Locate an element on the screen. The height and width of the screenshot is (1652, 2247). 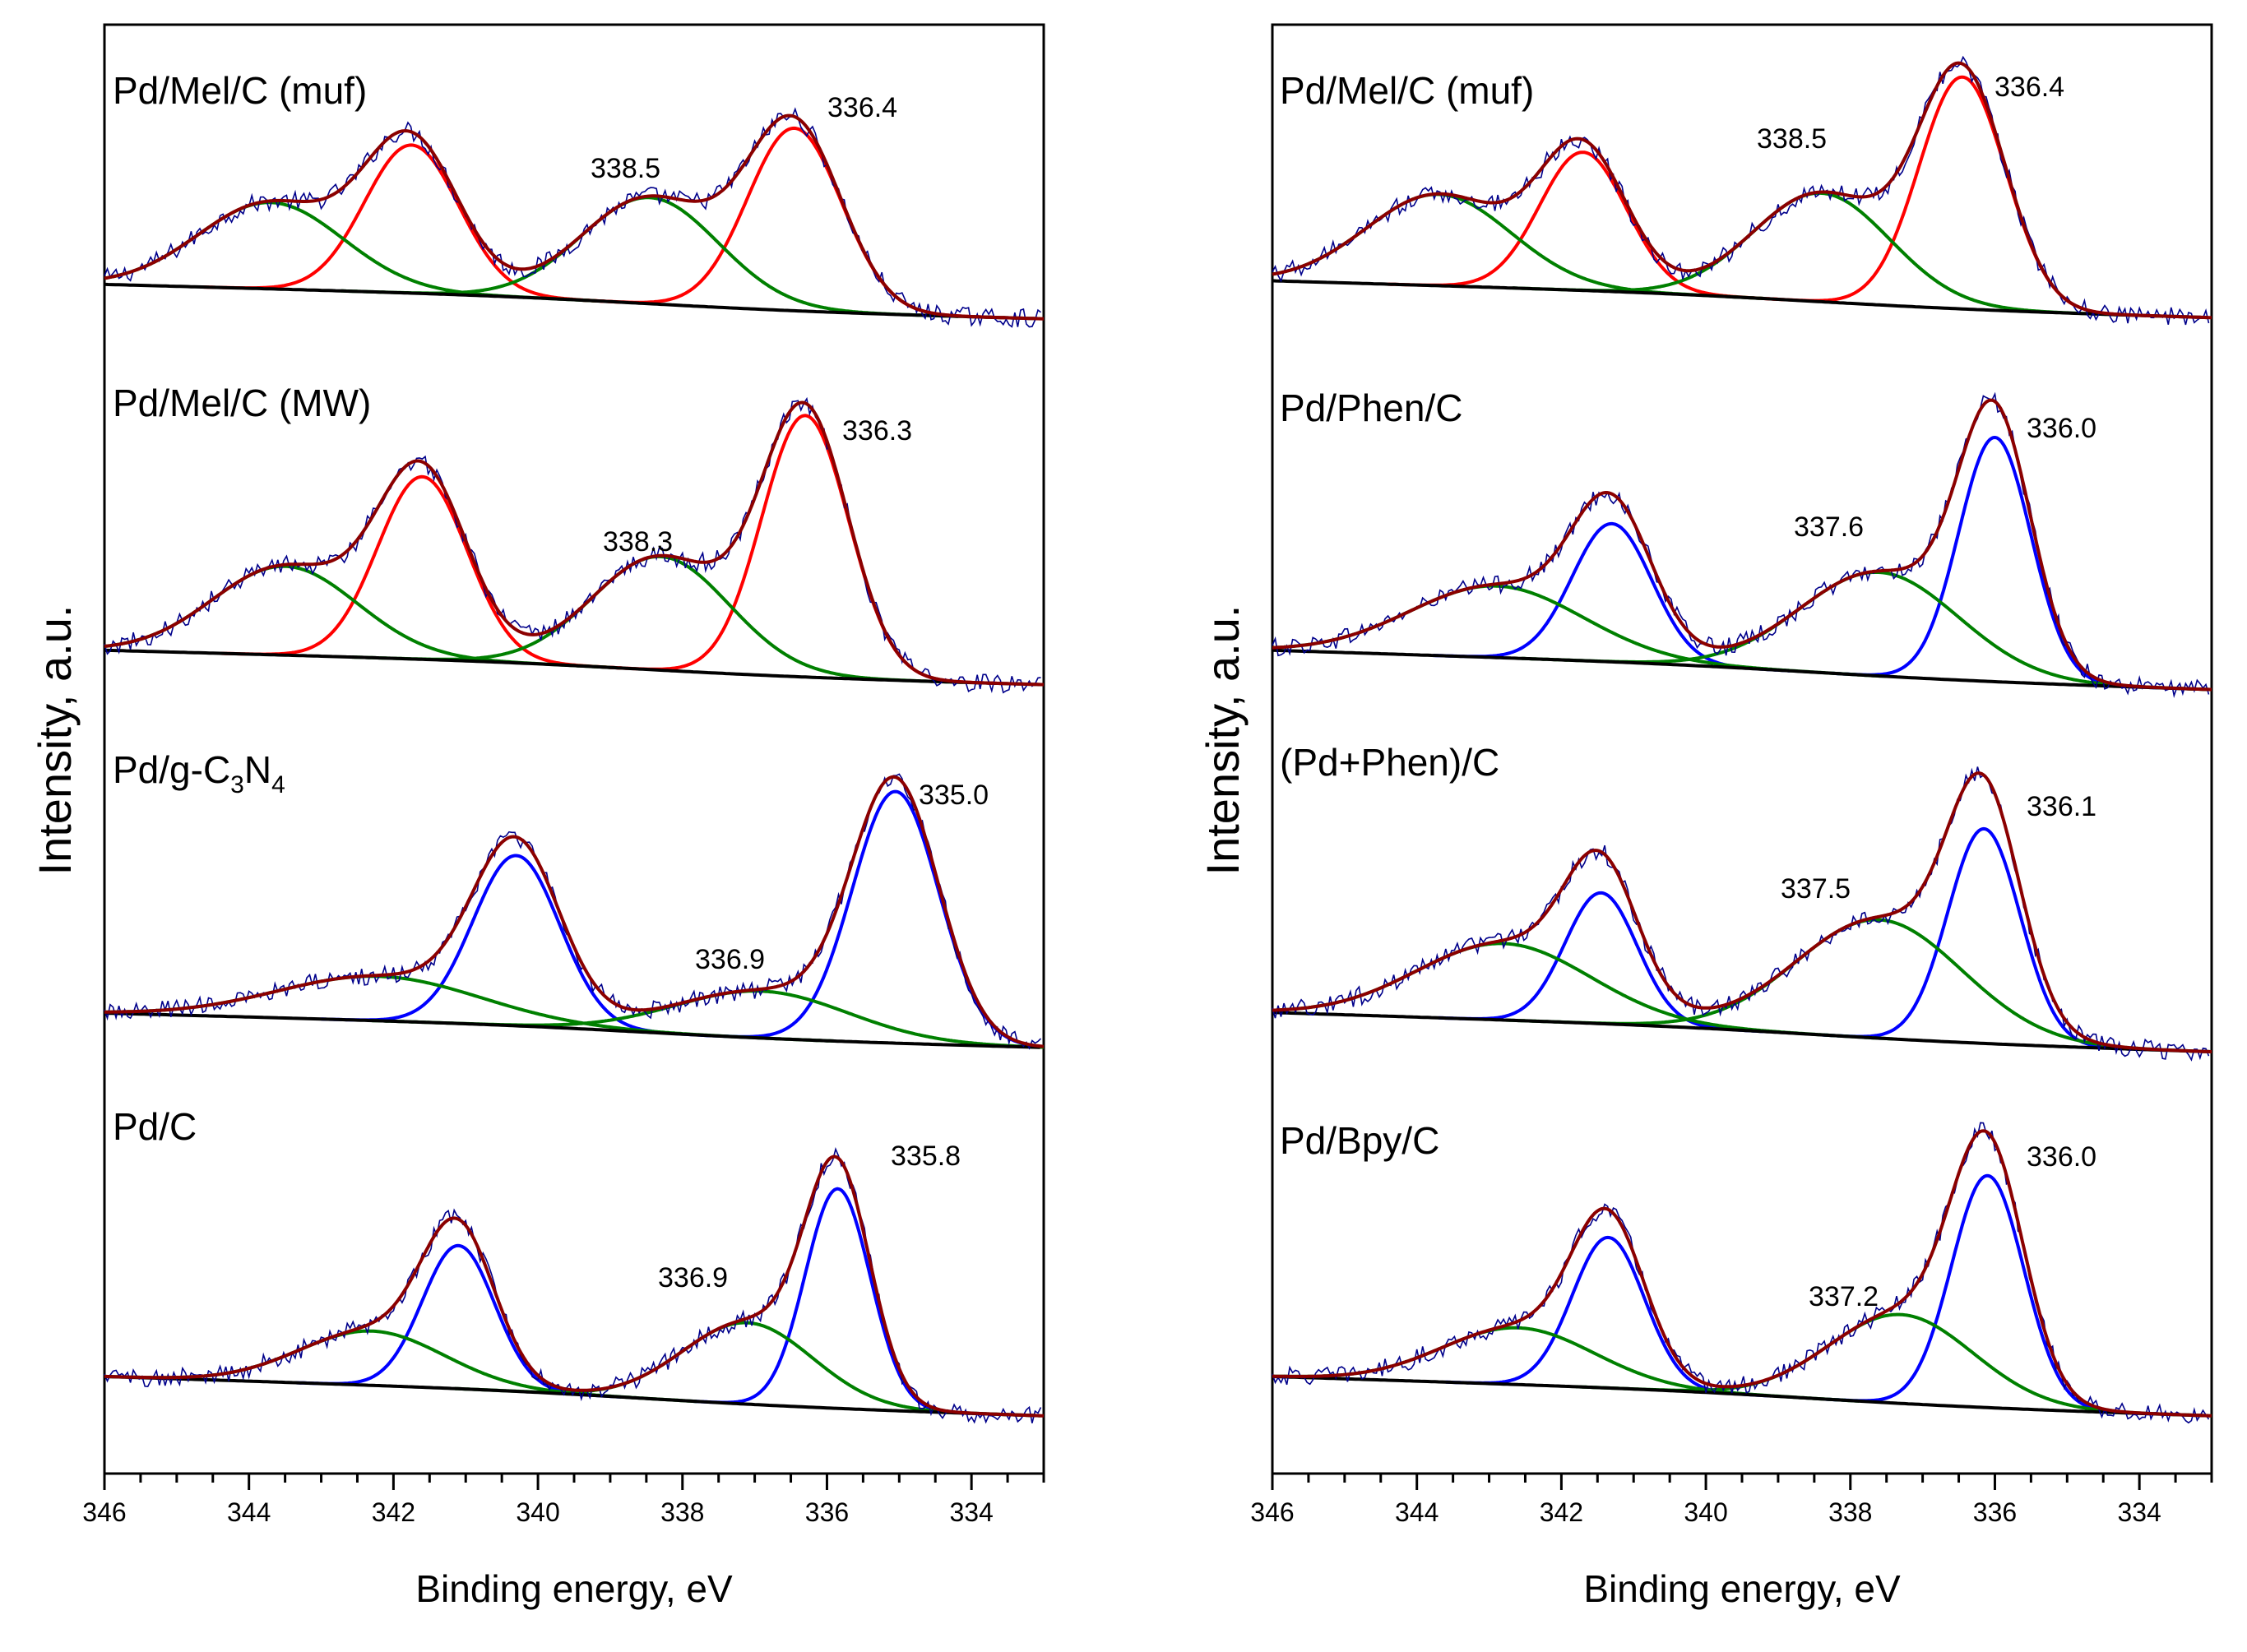
y-axis-label-left: Intensity, a.u. is located at coordinates (55, 741).